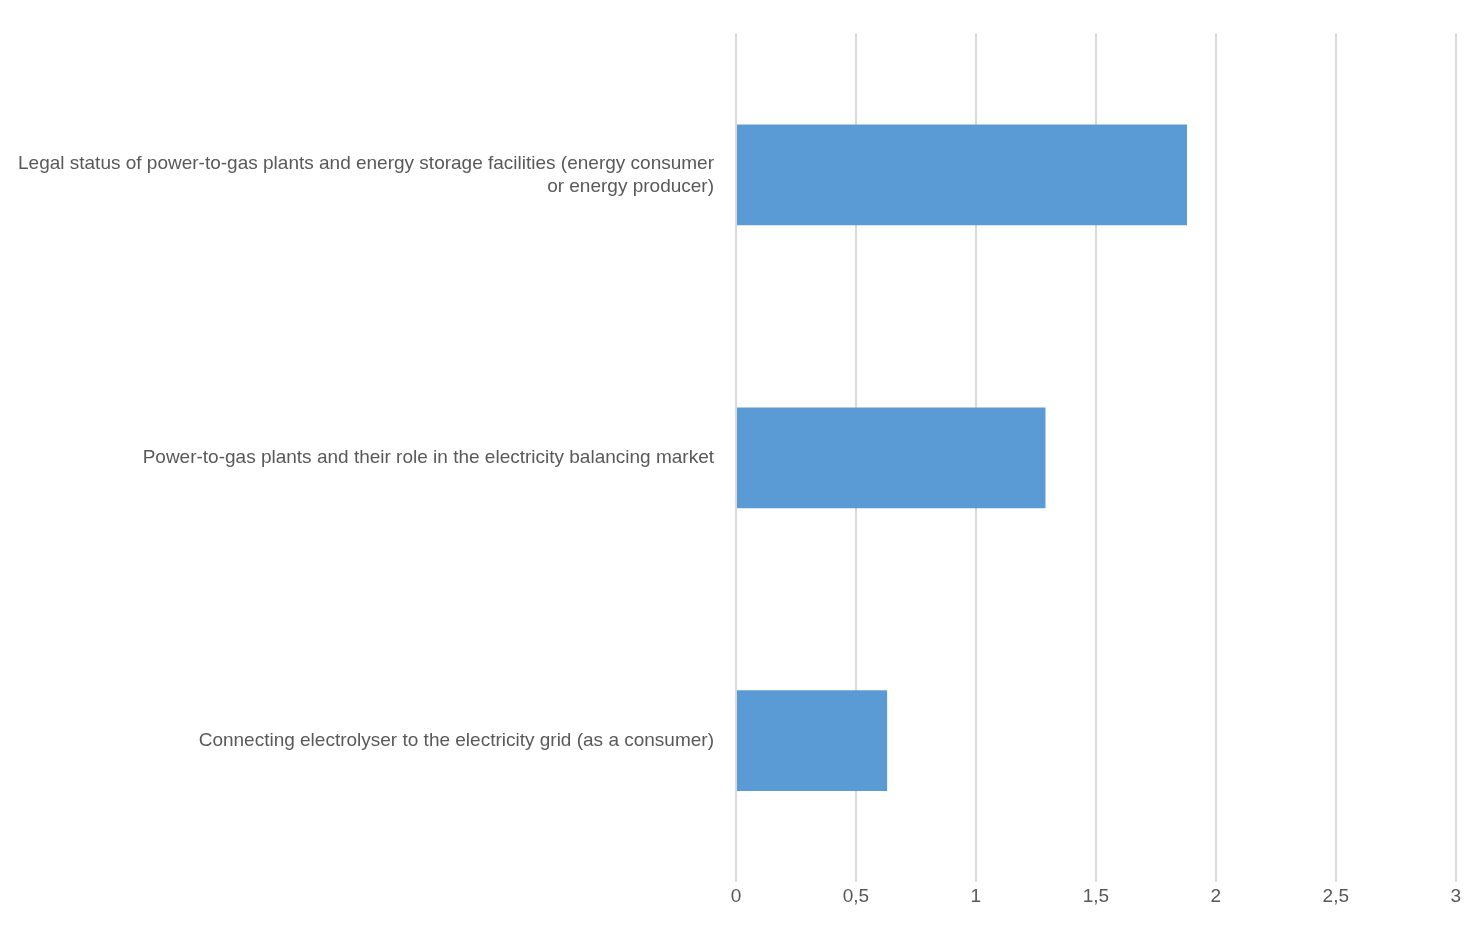  What do you see at coordinates (976, 895) in the screenshot?
I see `x-tick-label: 1` at bounding box center [976, 895].